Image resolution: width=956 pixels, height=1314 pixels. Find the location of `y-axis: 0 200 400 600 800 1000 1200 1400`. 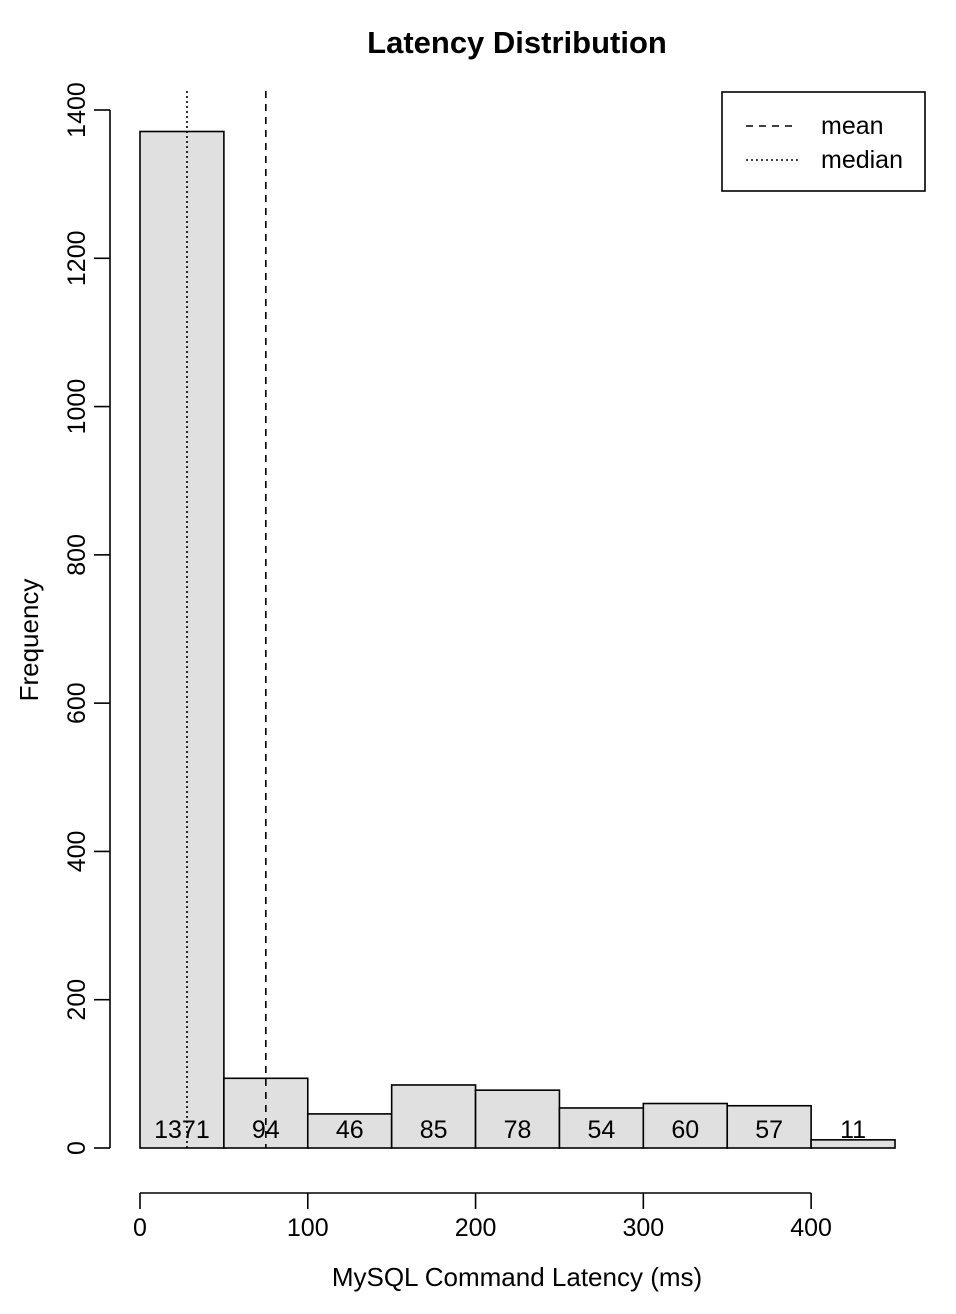

y-axis: 0 200 400 600 800 1000 1200 1400 is located at coordinates (87, 618).